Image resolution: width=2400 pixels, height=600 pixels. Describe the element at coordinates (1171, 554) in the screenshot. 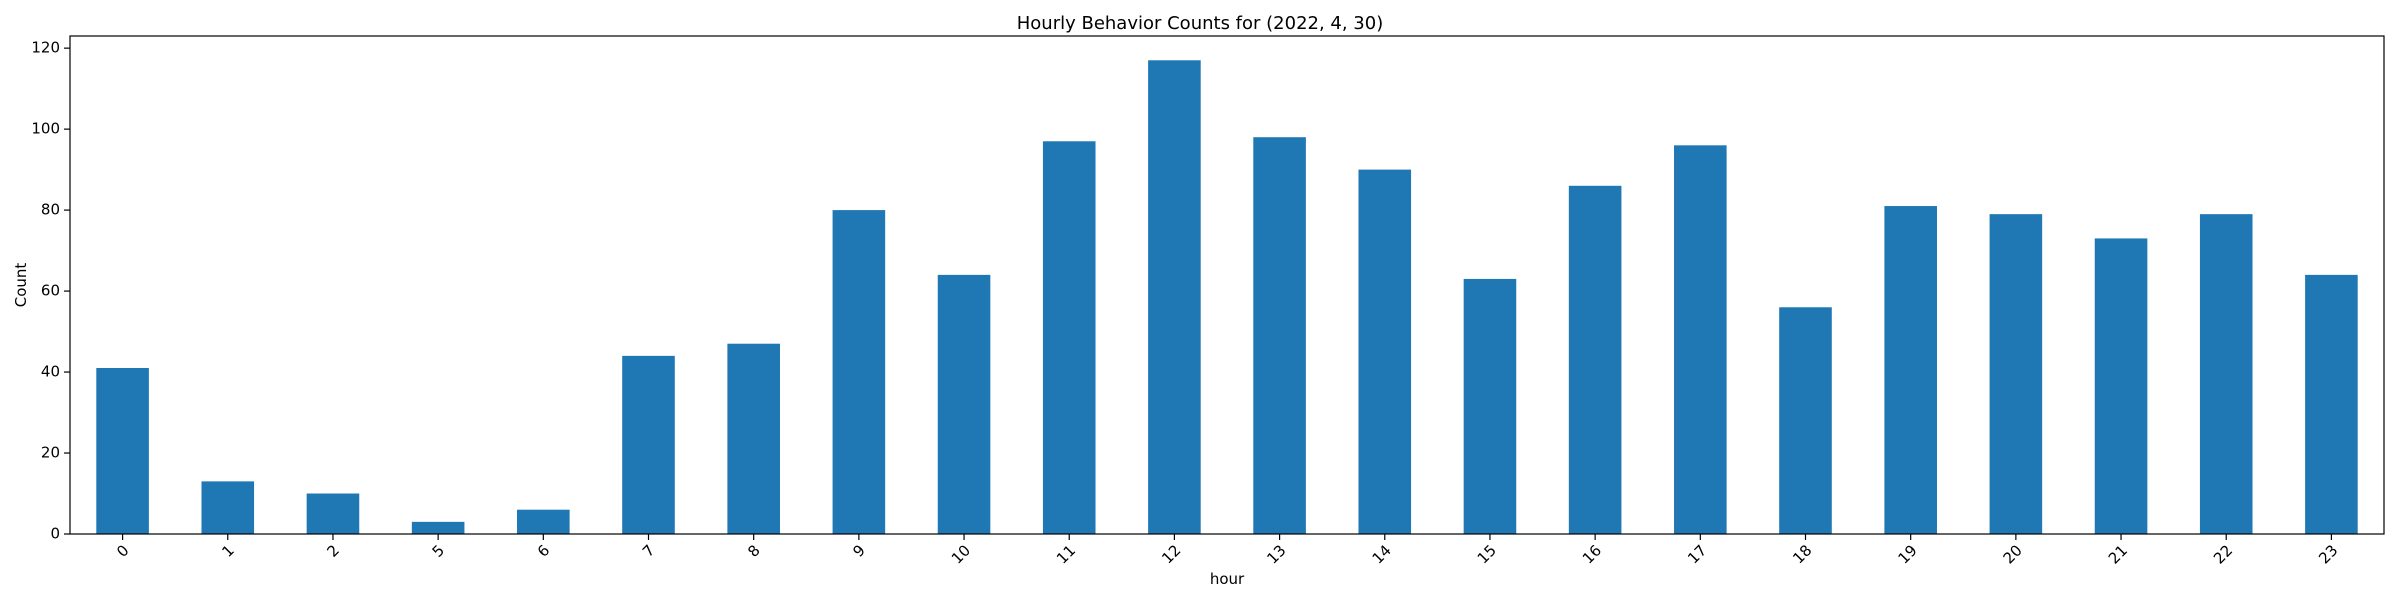

I see `x-tick-label: 12` at that location.